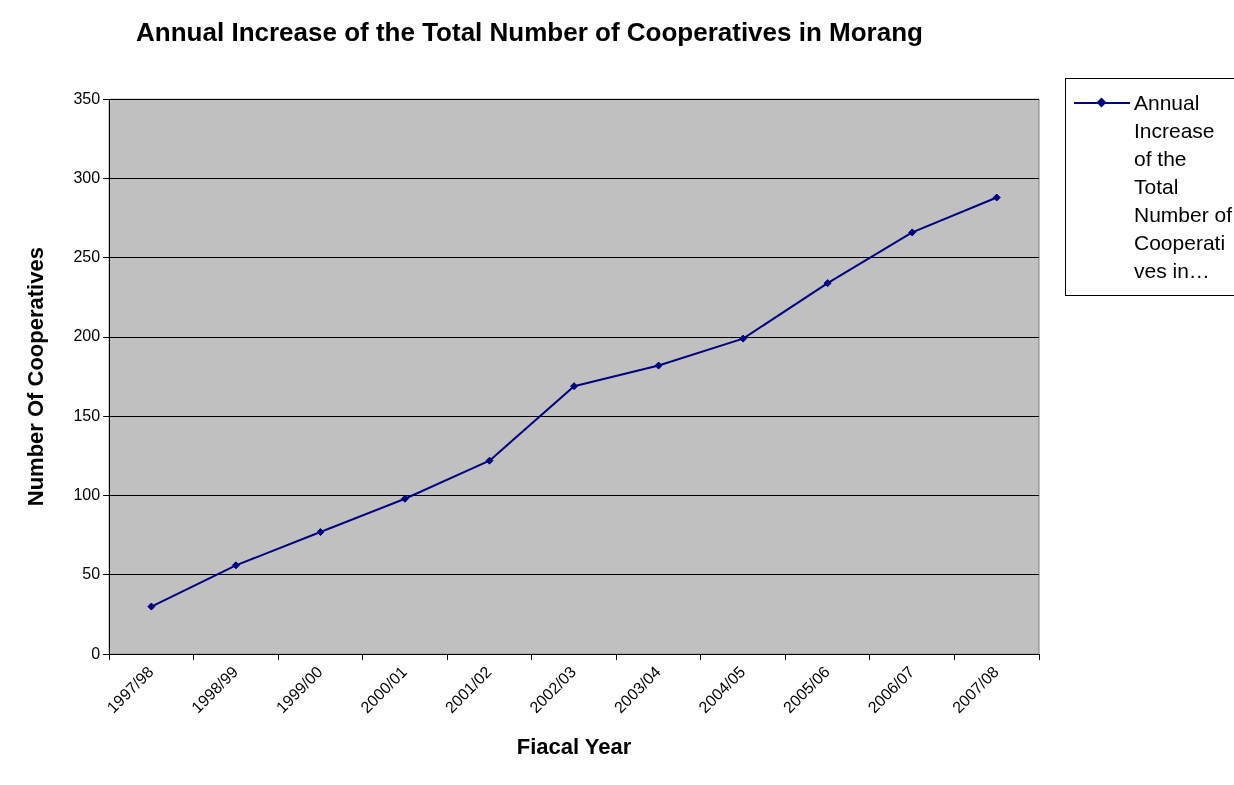  What do you see at coordinates (96, 653) in the screenshot?
I see `y-tick-label: 0` at bounding box center [96, 653].